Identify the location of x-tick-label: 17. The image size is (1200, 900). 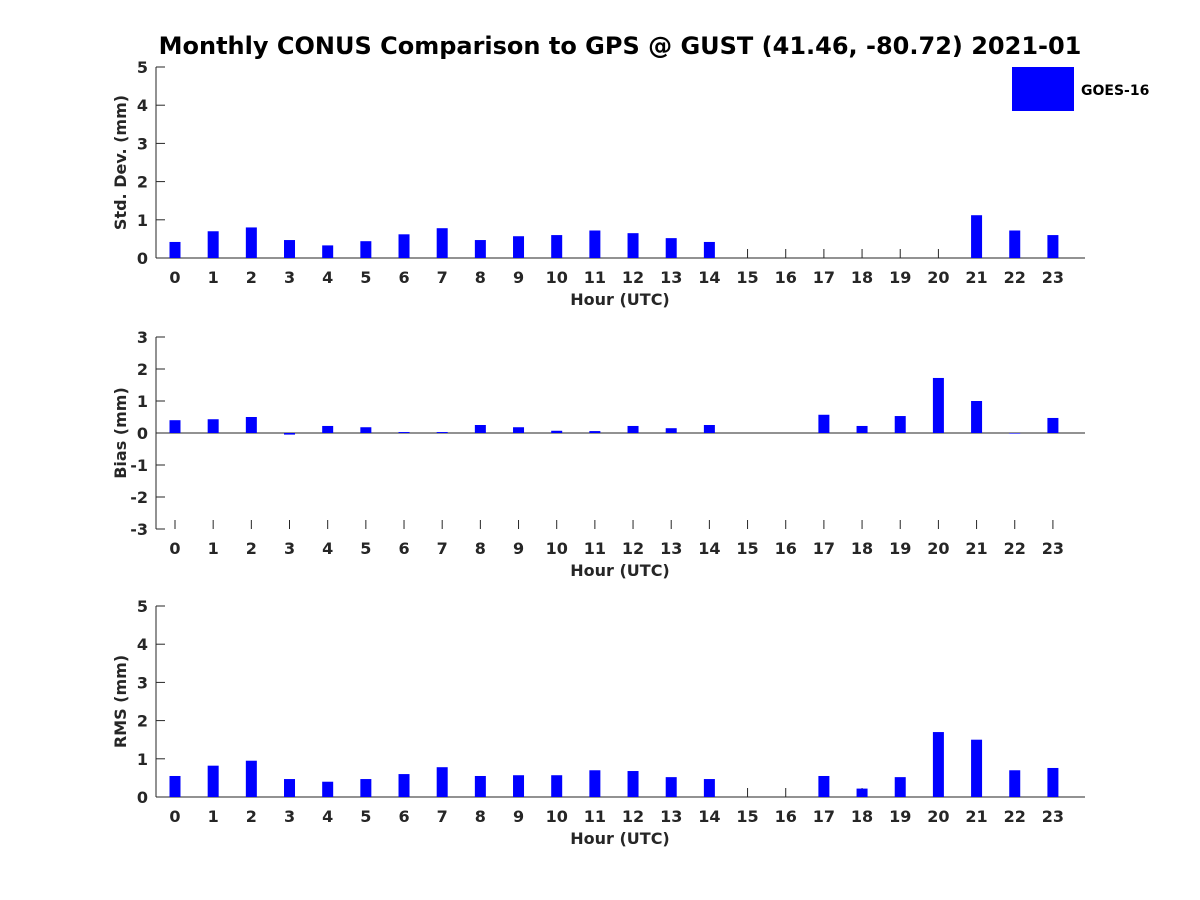
(824, 816).